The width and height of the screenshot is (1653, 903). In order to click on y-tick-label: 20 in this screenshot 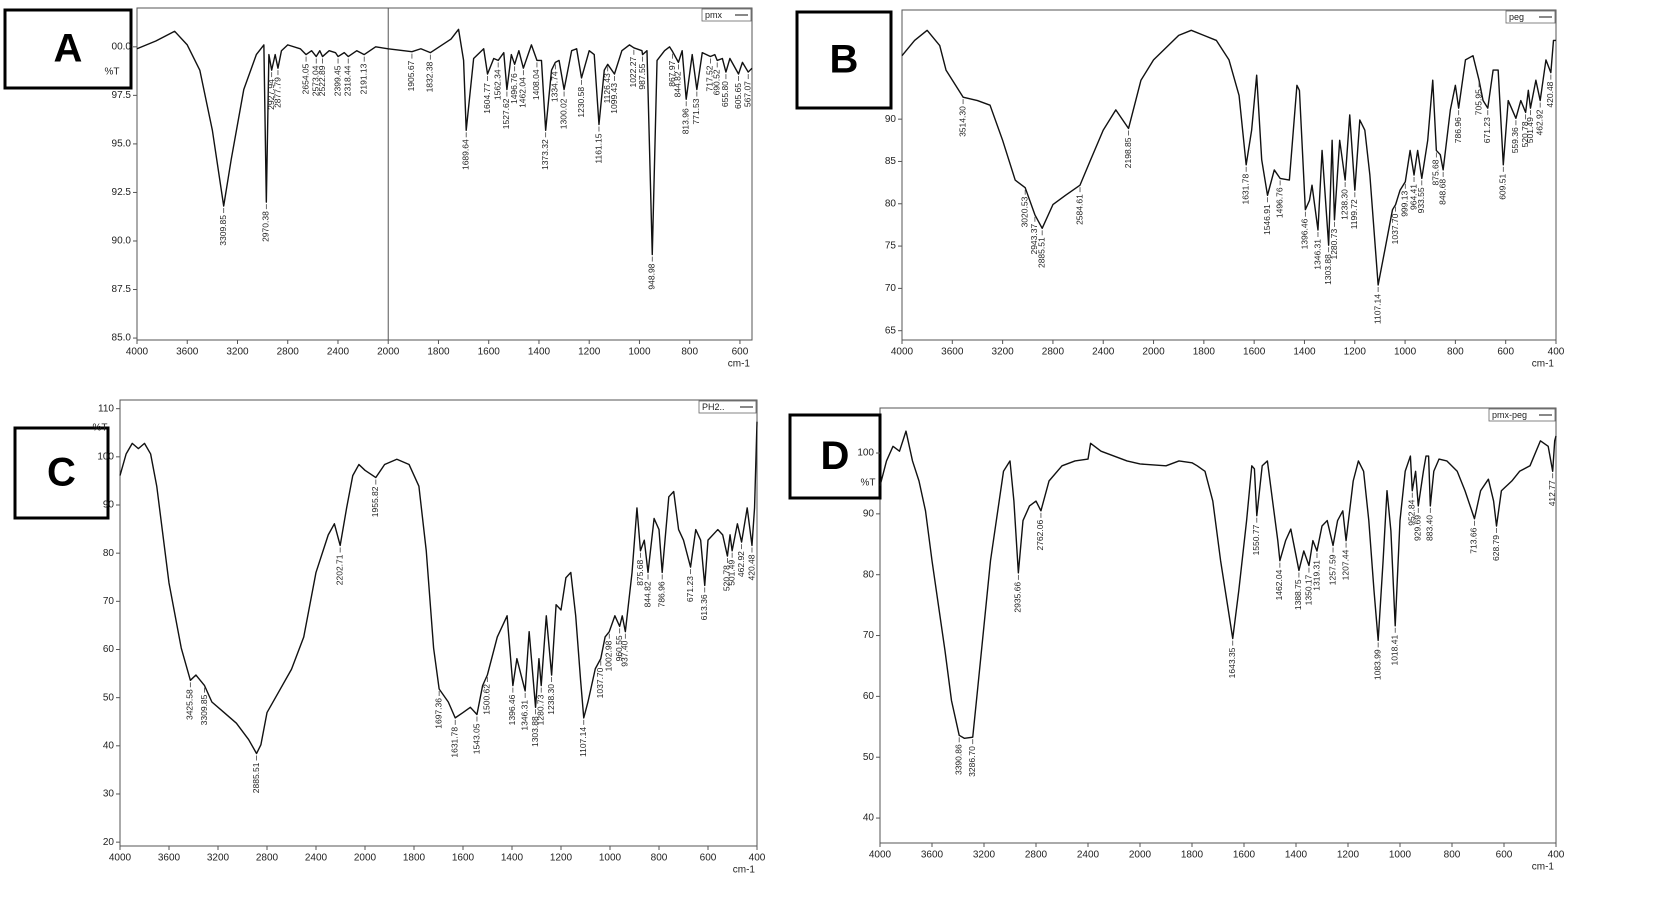, I will do `click(109, 842)`.